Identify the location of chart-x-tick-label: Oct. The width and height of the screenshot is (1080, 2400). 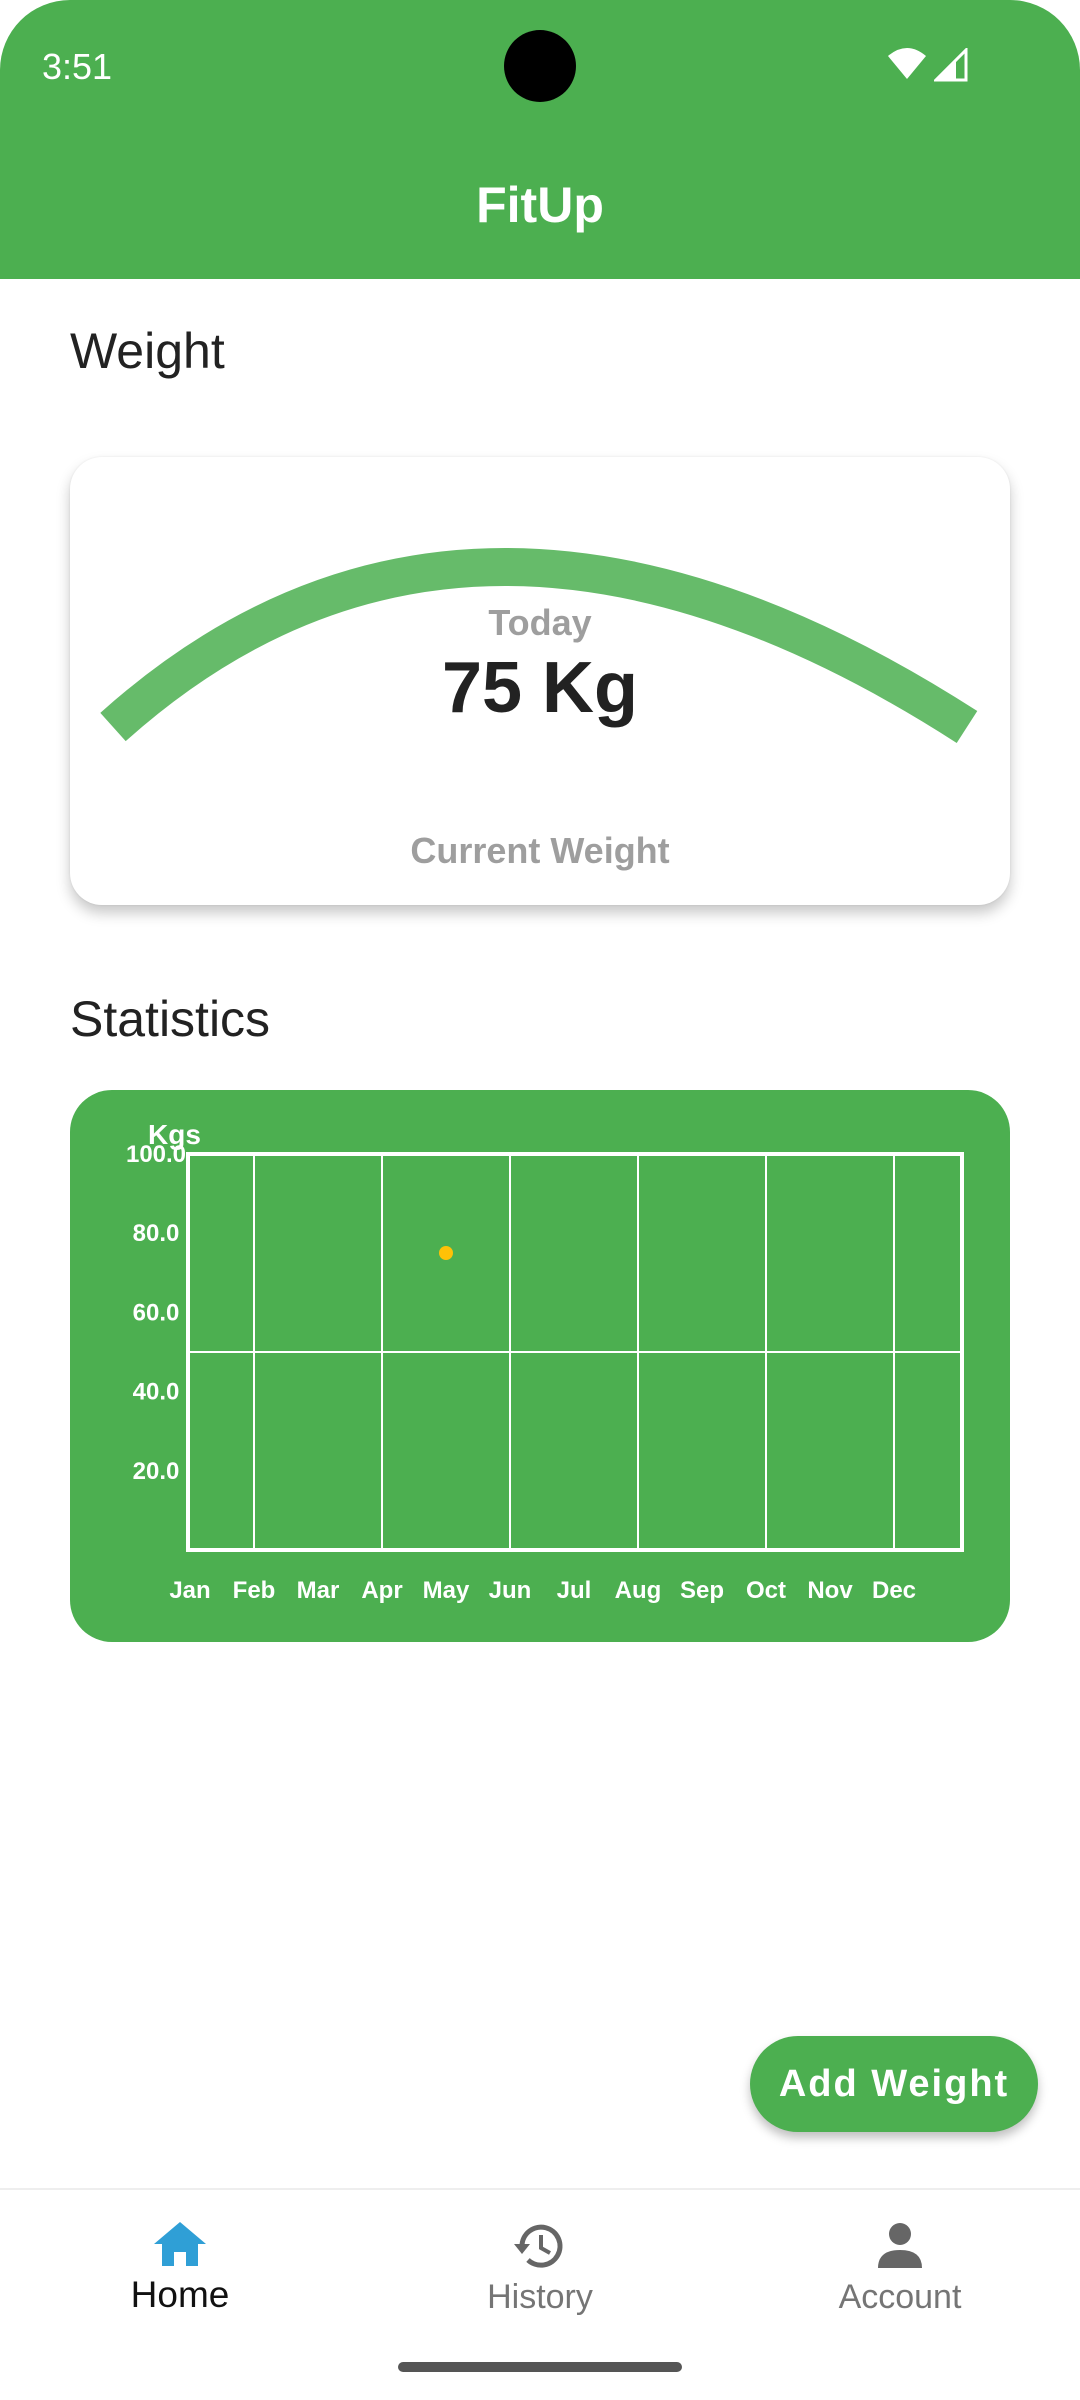
(766, 1590).